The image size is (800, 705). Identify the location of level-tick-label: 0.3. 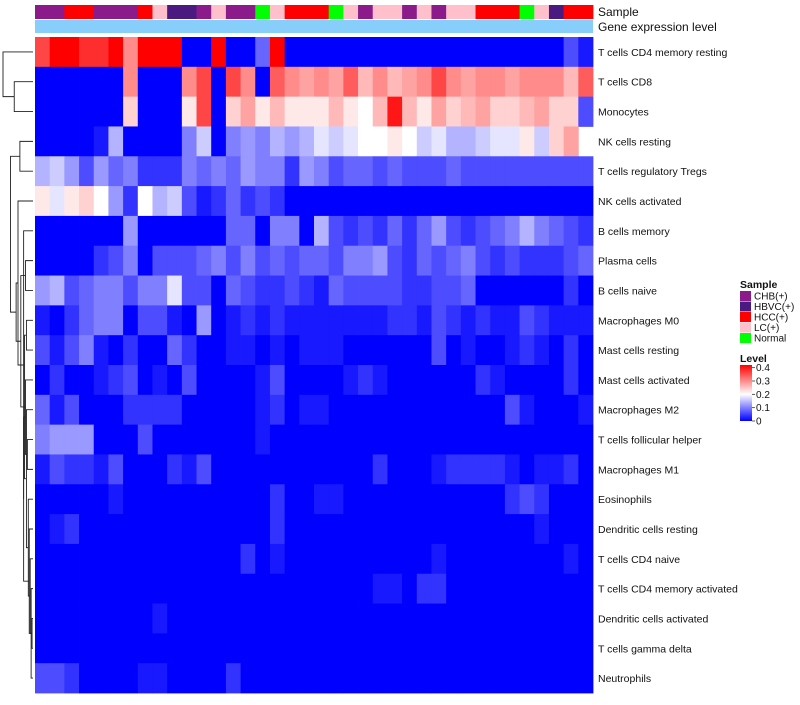
(763, 382).